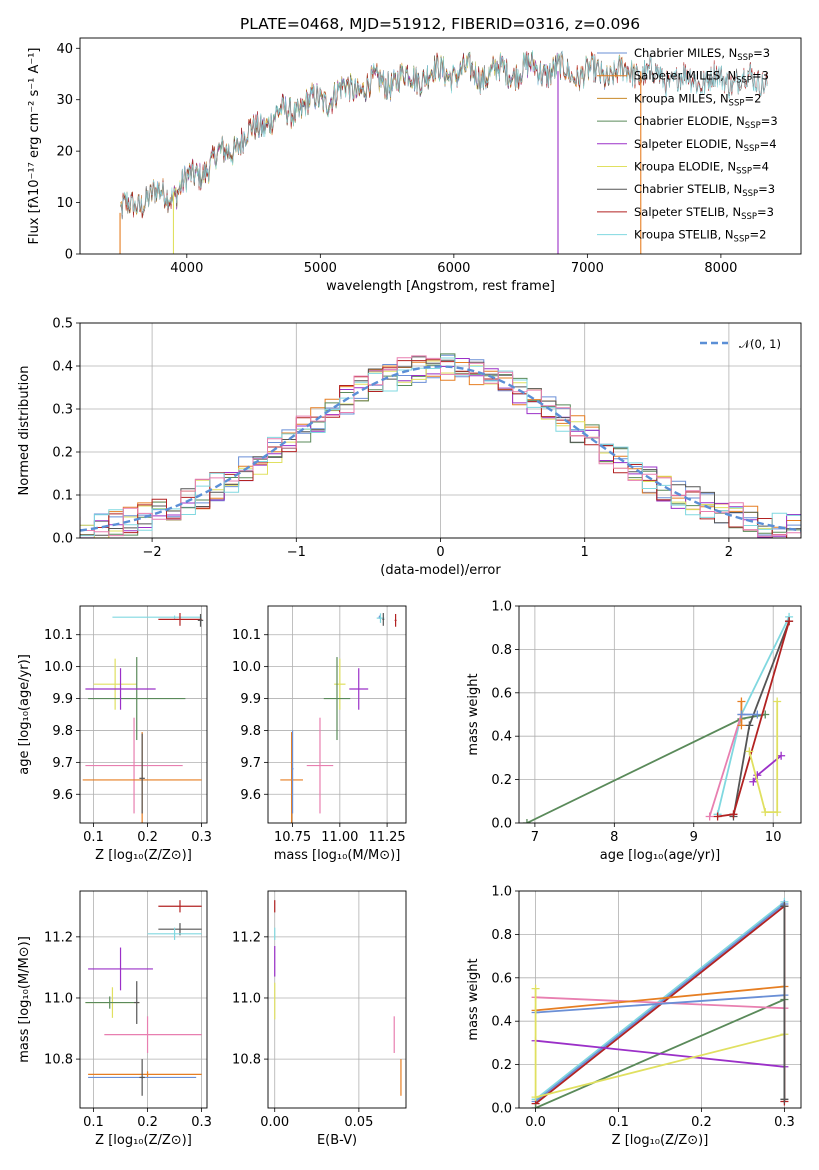  I want to click on y-tick-label: 10, so click(64, 203).